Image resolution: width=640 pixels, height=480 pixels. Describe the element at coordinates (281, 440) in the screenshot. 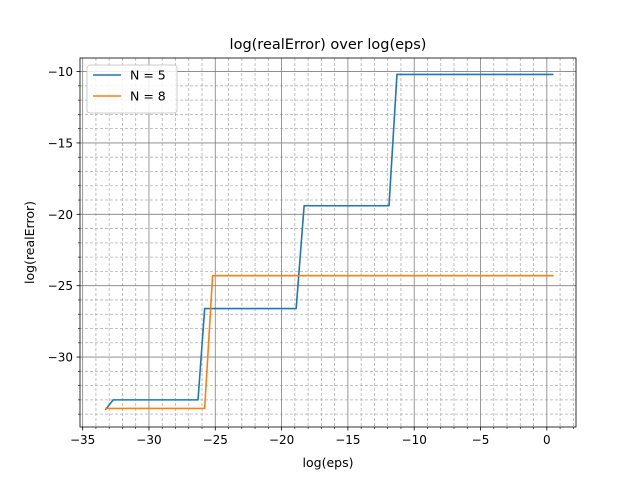

I see `x-tick-label: −20` at that location.